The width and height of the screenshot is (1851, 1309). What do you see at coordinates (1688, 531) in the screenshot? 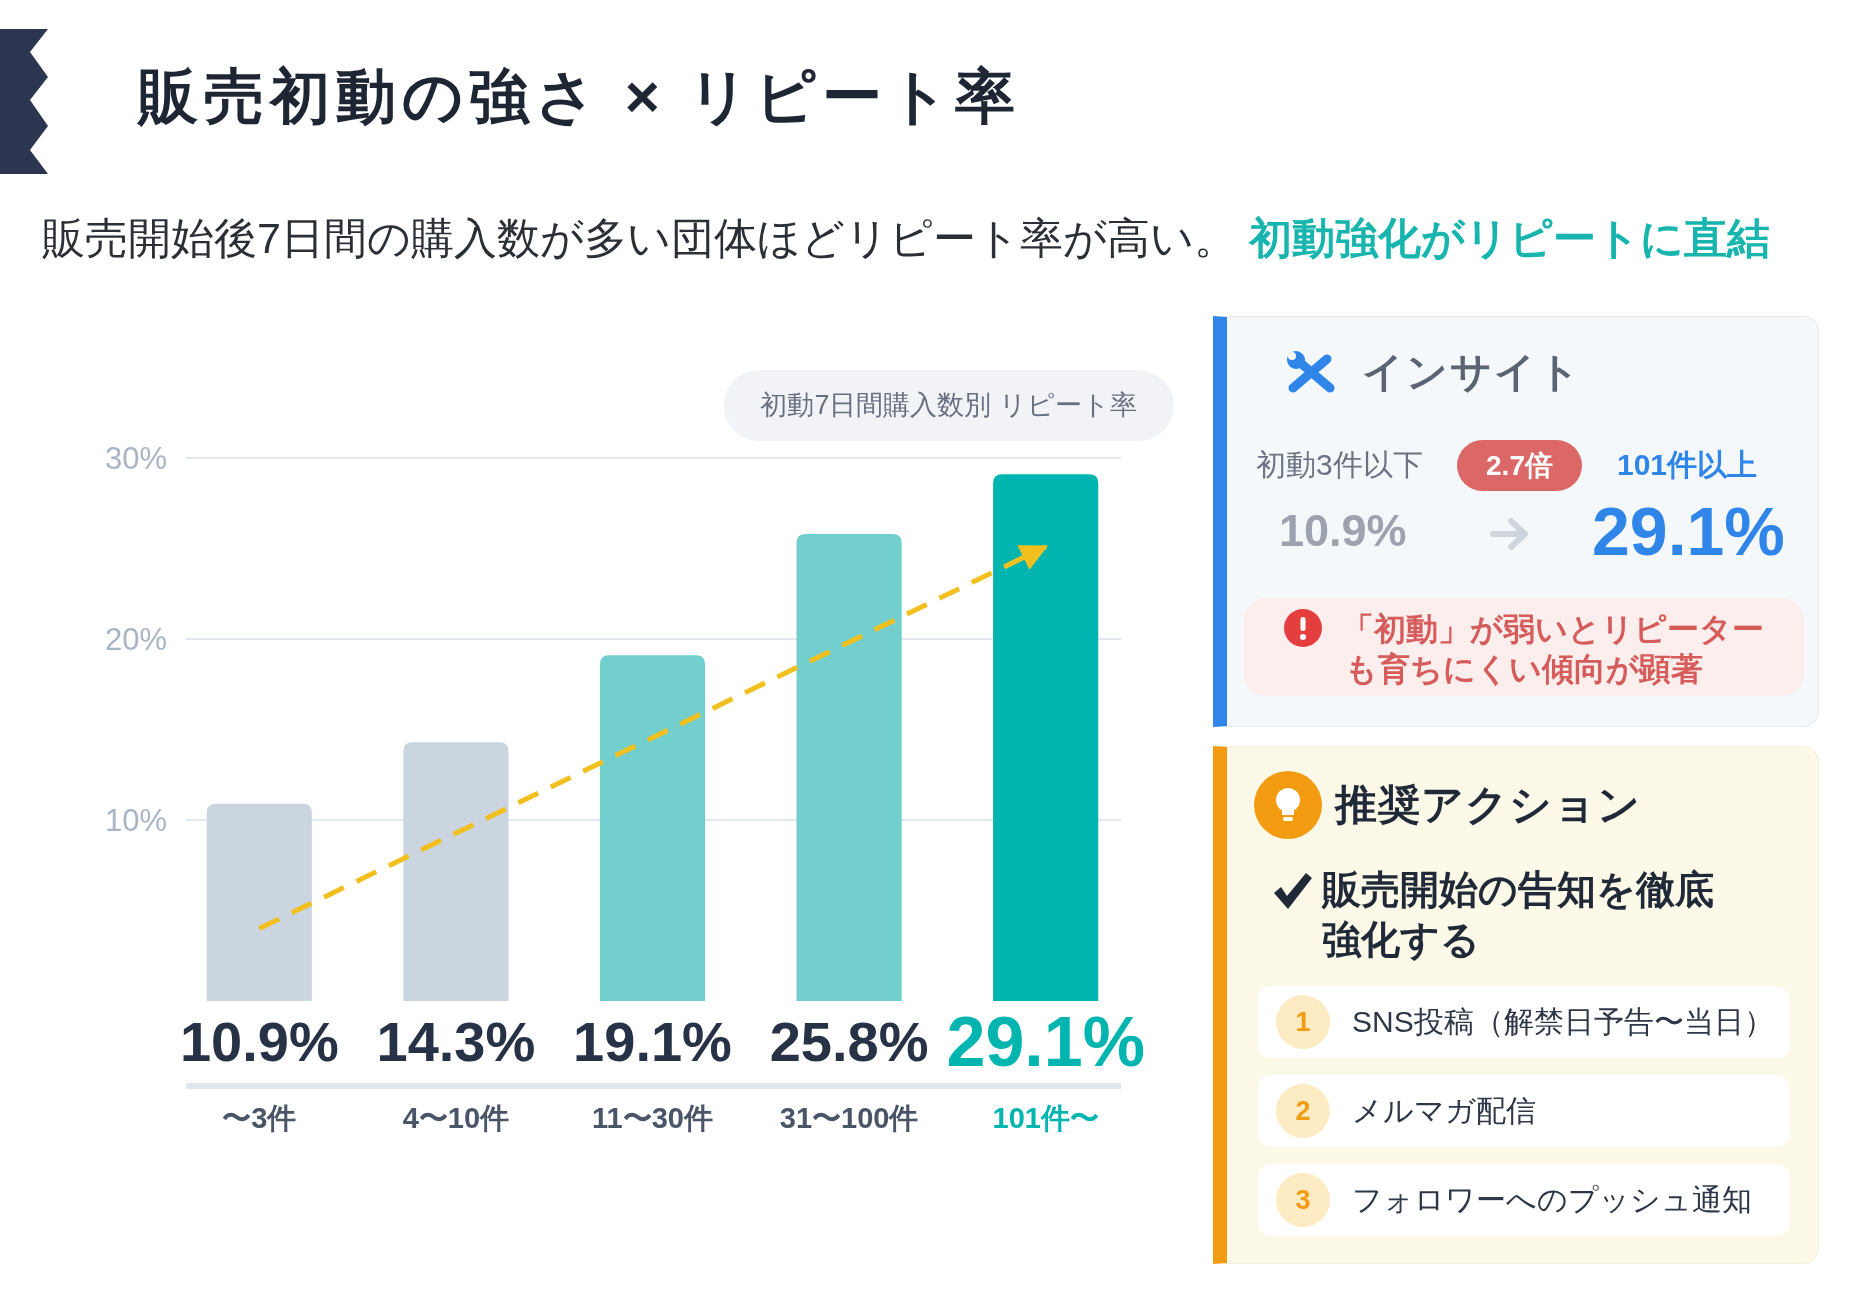
I see `text: 29.1%` at bounding box center [1688, 531].